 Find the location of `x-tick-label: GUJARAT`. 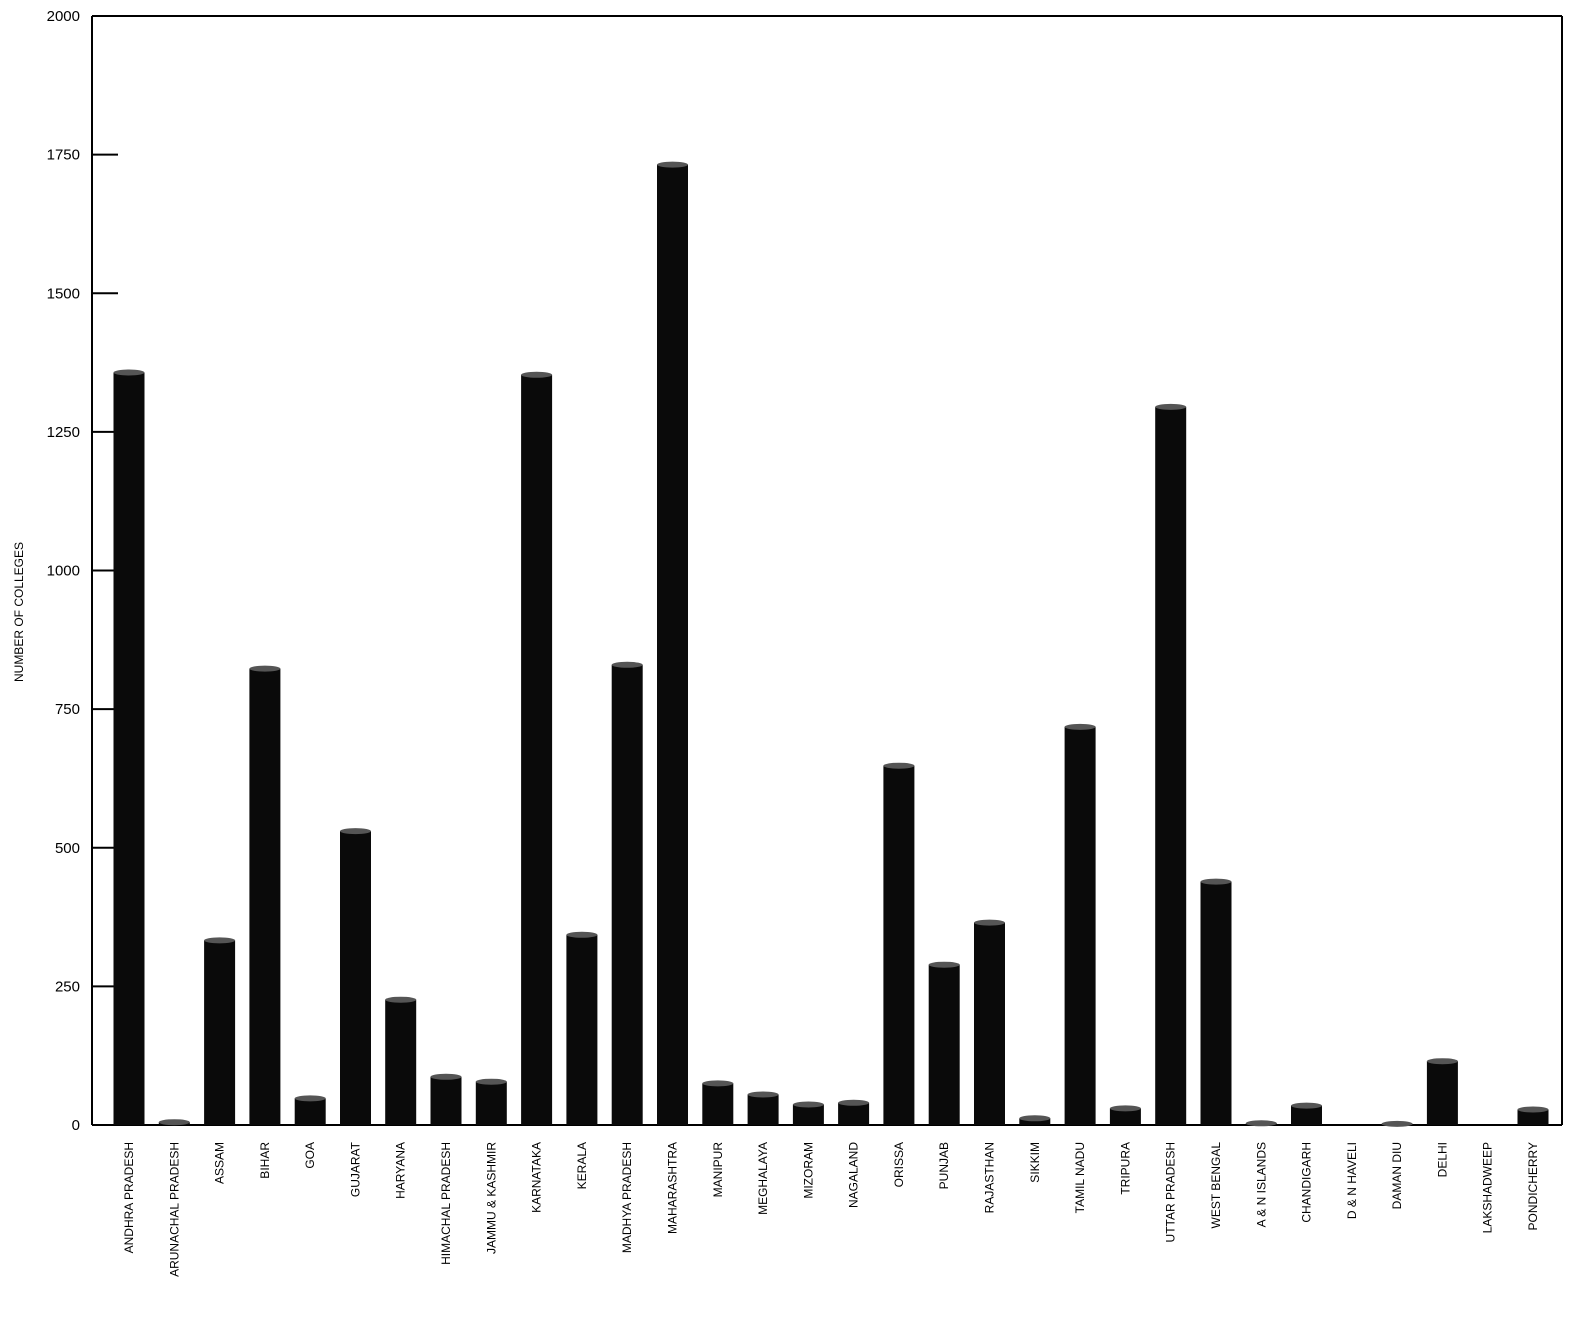

x-tick-label: GUJARAT is located at coordinates (356, 1169).